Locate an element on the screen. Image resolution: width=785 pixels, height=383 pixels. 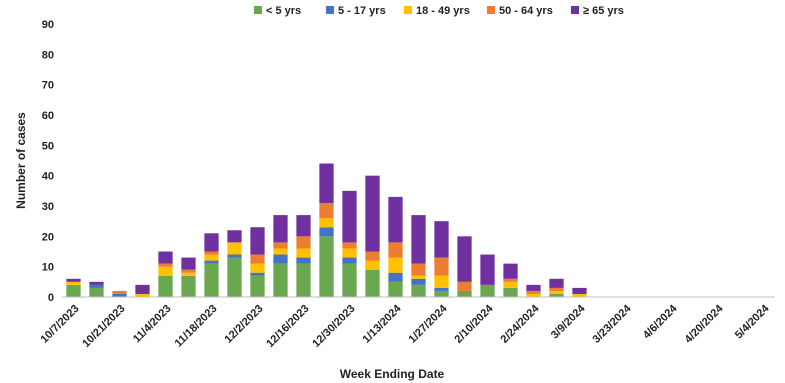
x-tick-label: 2/24/2024 is located at coordinates (521, 324).